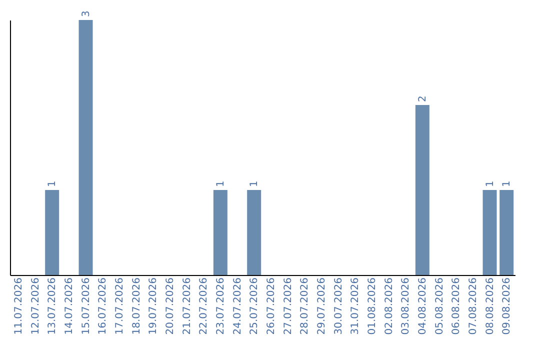 The height and width of the screenshot is (340, 540). I want to click on x-tick-label: 12.07.2026, so click(36, 306).